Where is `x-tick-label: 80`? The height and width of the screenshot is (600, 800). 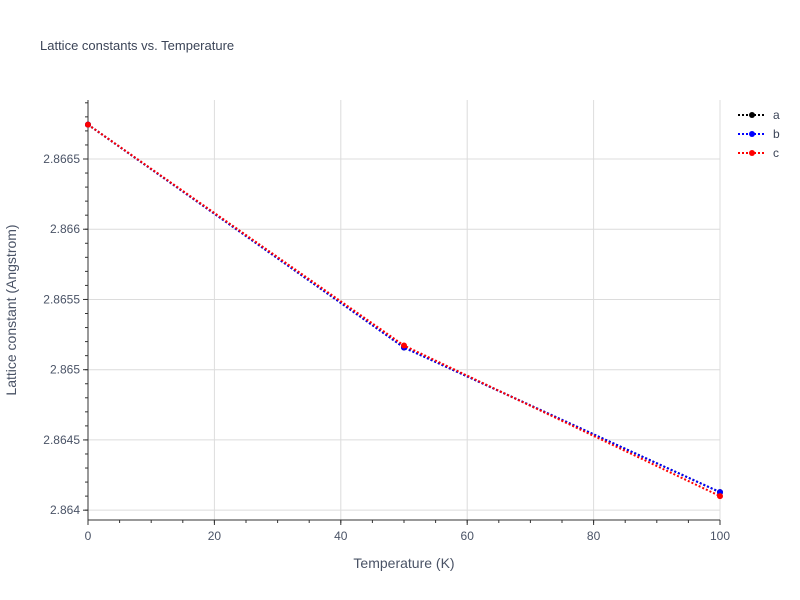
x-tick-label: 80 is located at coordinates (594, 536).